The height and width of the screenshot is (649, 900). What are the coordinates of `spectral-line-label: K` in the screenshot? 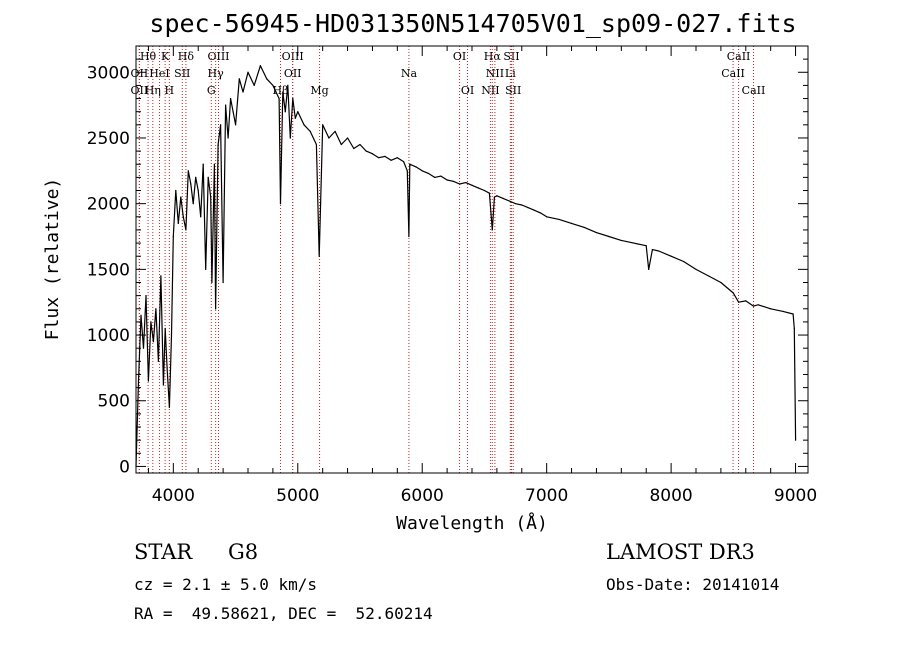 It's located at (165, 56).